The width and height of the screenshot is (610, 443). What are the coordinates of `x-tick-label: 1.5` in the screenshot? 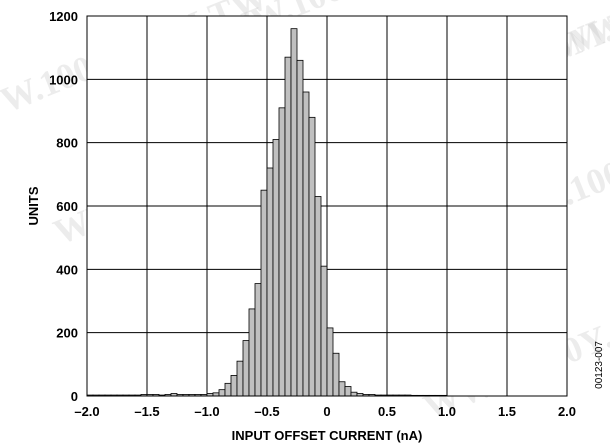 It's located at (507, 411).